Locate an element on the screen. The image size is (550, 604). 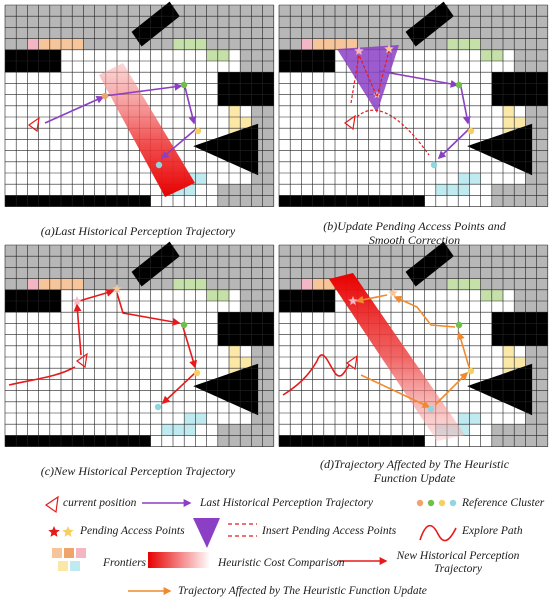
new-trajectory-arrow is located at coordinates (96, 295).